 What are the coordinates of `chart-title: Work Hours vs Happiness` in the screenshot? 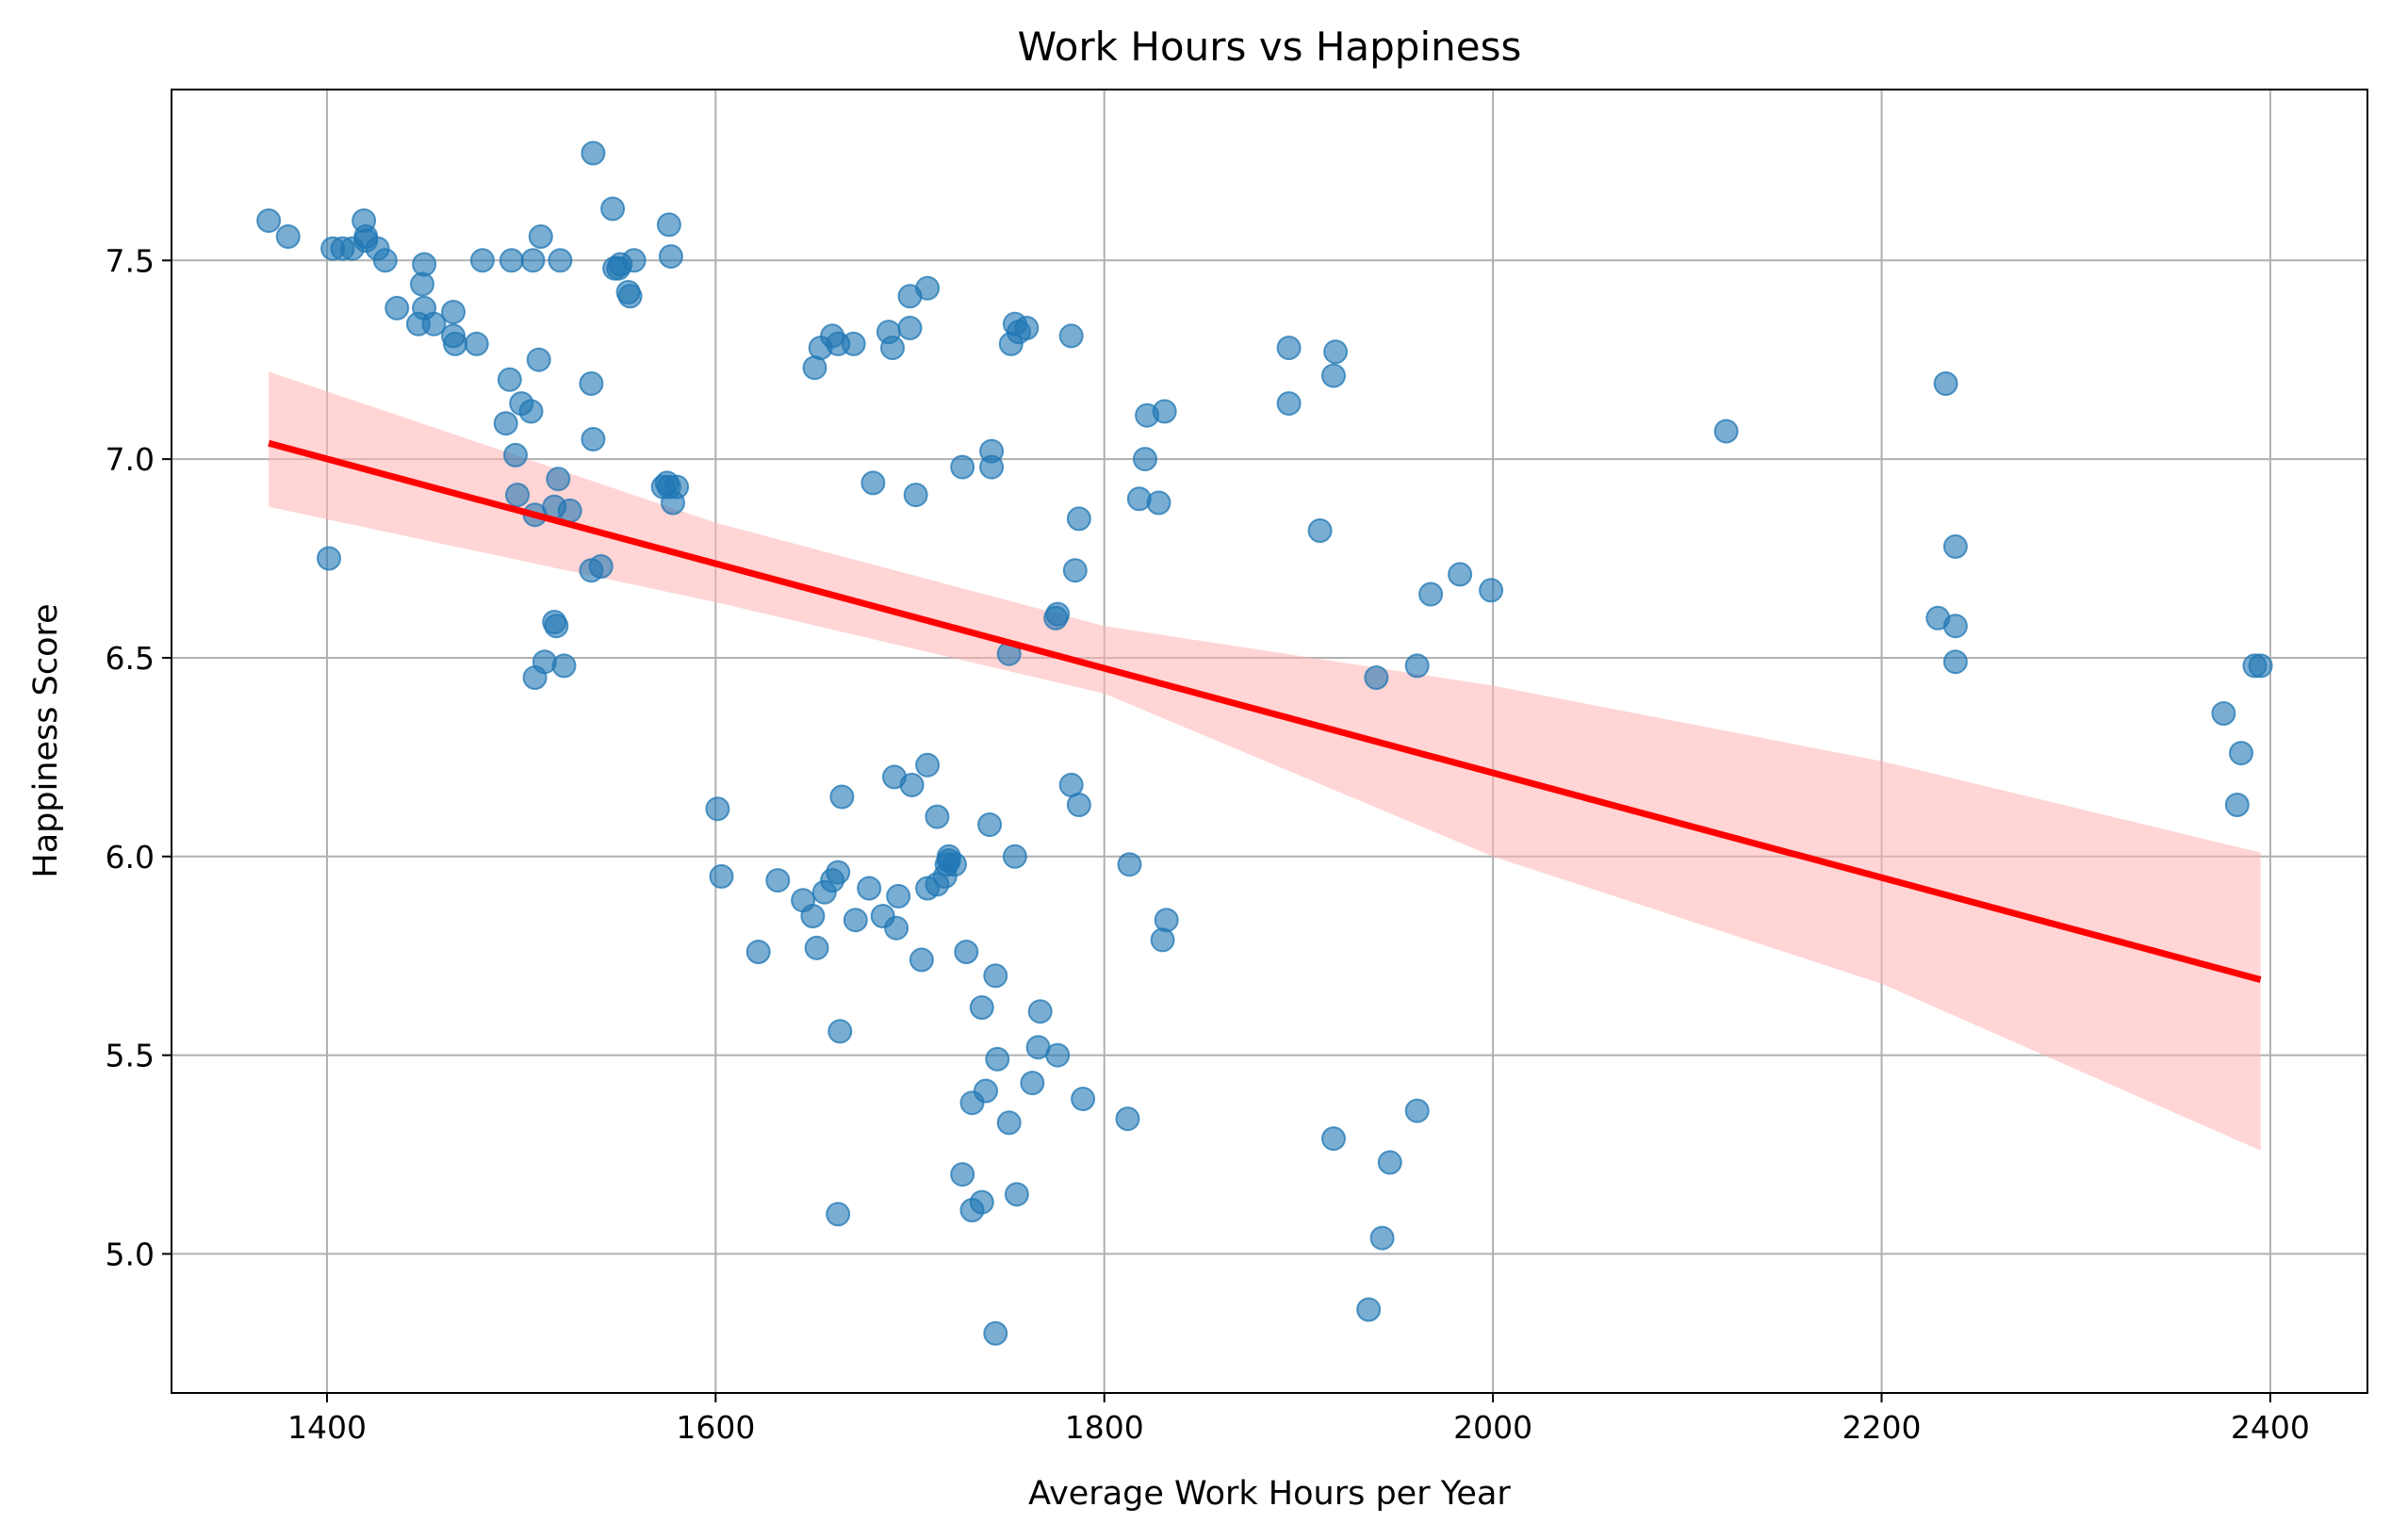 It's located at (1270, 47).